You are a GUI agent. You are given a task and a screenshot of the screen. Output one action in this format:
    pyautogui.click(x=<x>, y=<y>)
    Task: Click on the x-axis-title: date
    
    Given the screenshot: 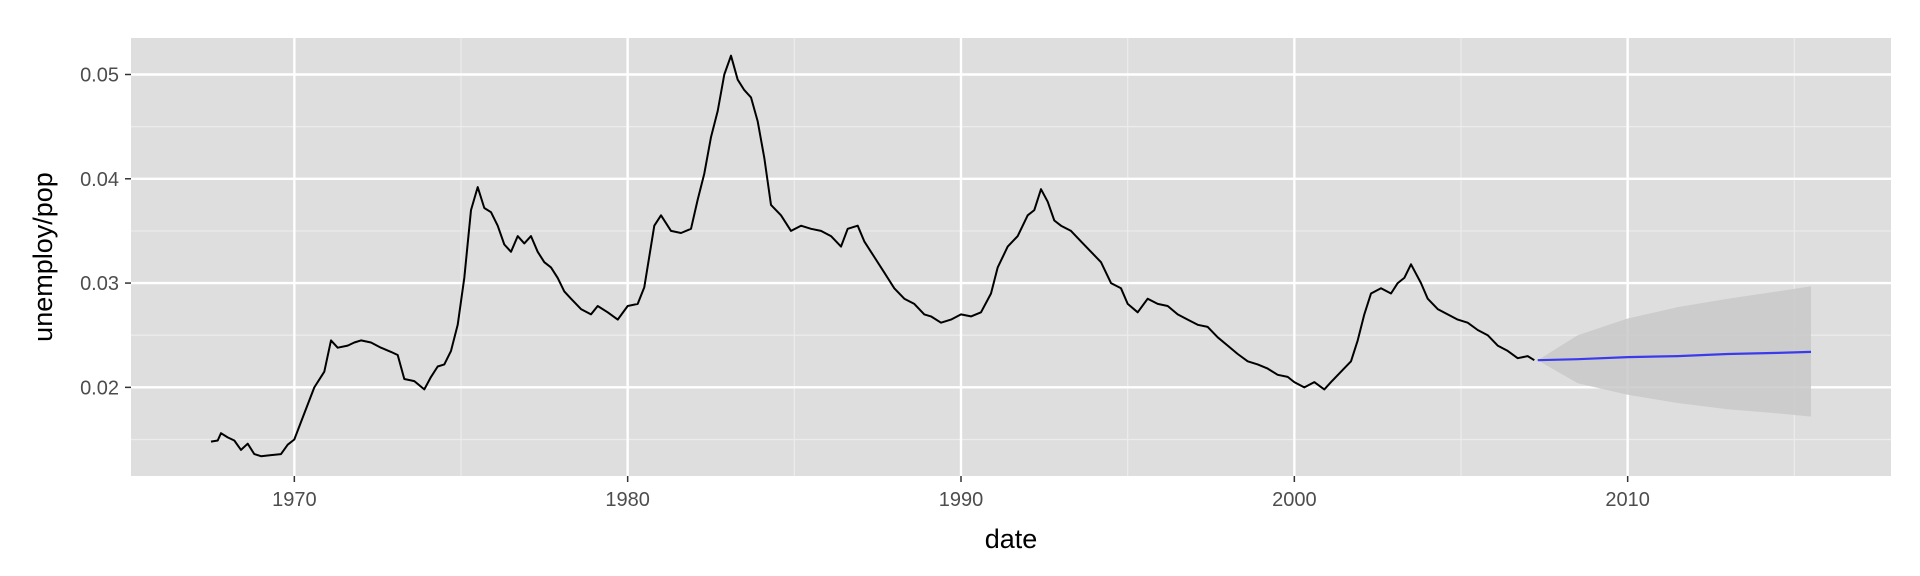 What is the action you would take?
    pyautogui.click(x=1011, y=539)
    